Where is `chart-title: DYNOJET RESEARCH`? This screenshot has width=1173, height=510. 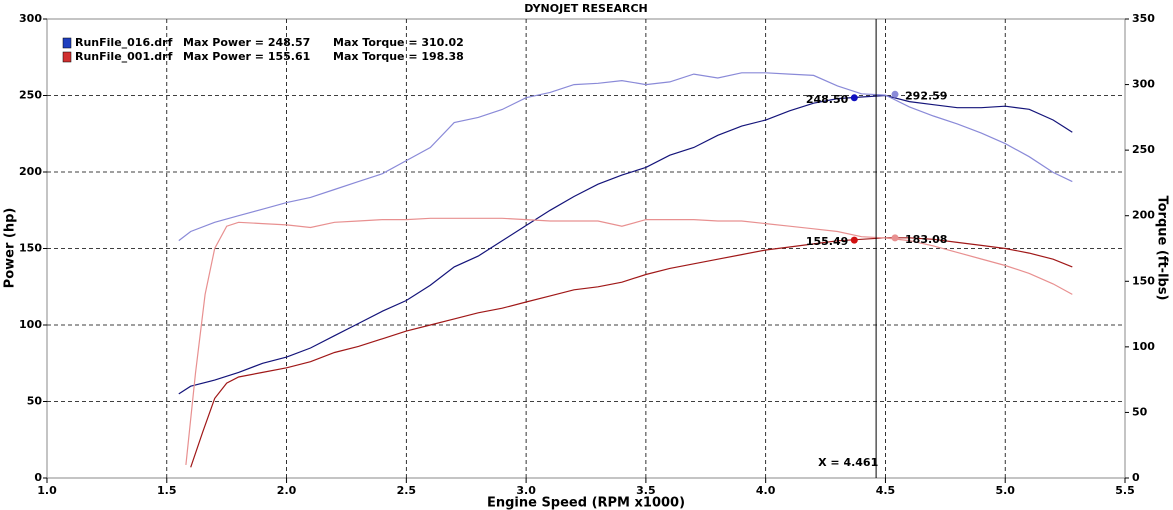 chart-title: DYNOJET RESEARCH is located at coordinates (585, 8).